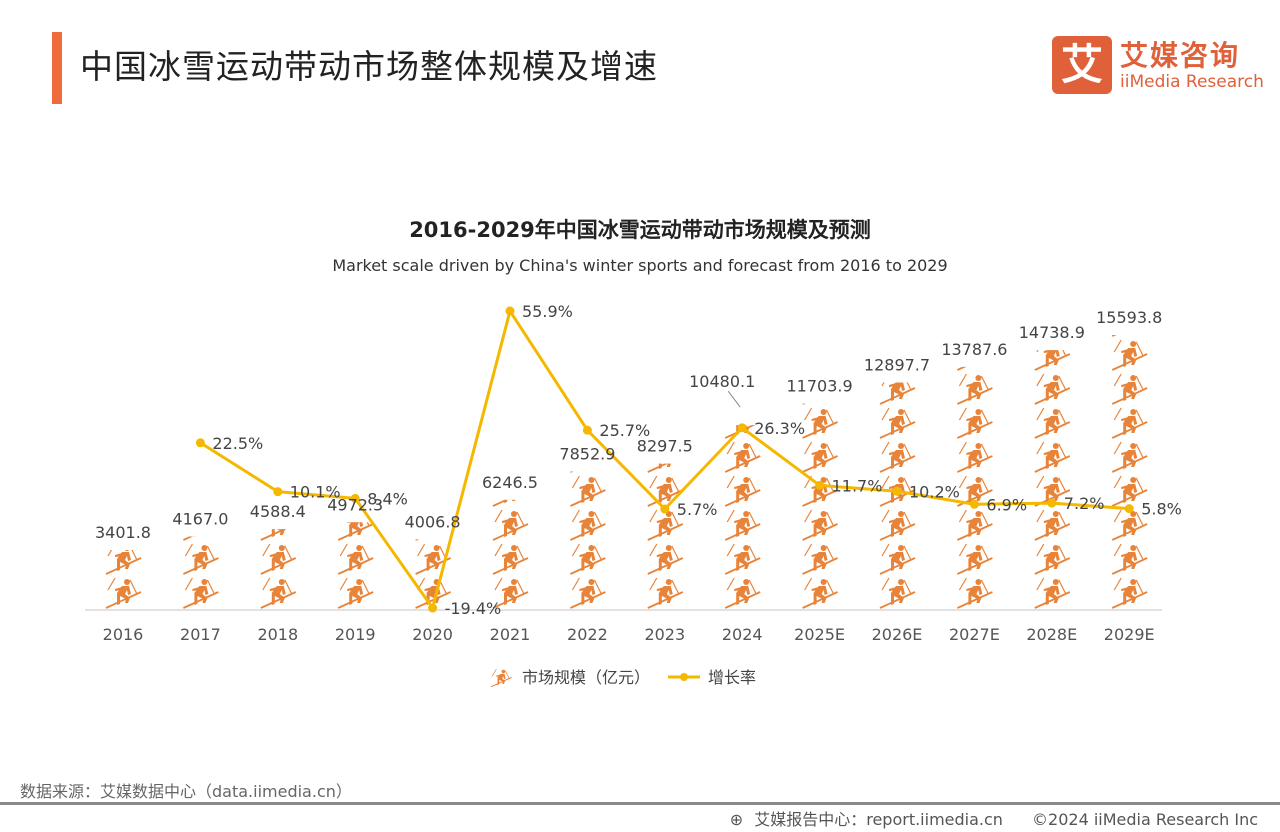 Image resolution: width=1280 pixels, height=832 pixels. I want to click on growth-point-2017, so click(200, 443).